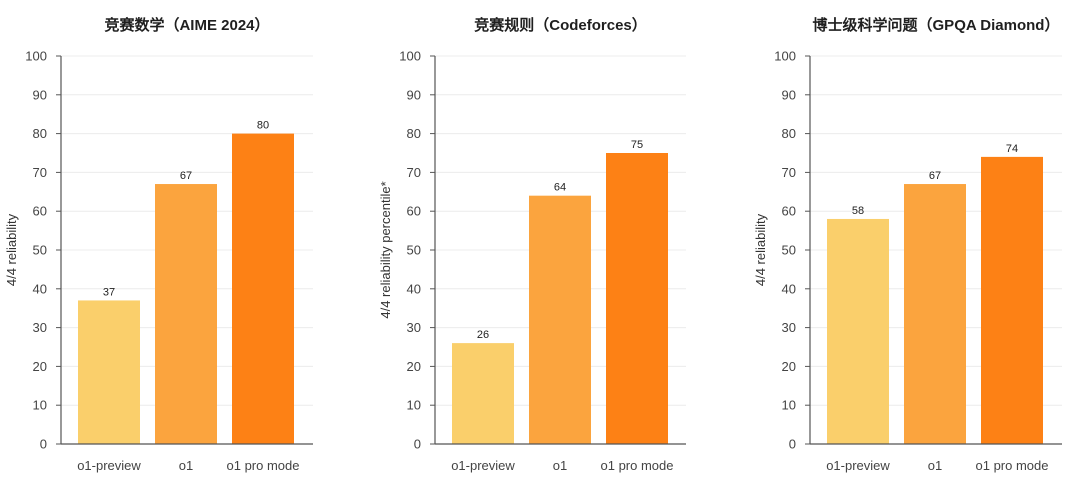  What do you see at coordinates (109, 292) in the screenshot?
I see `data-label: 37` at bounding box center [109, 292].